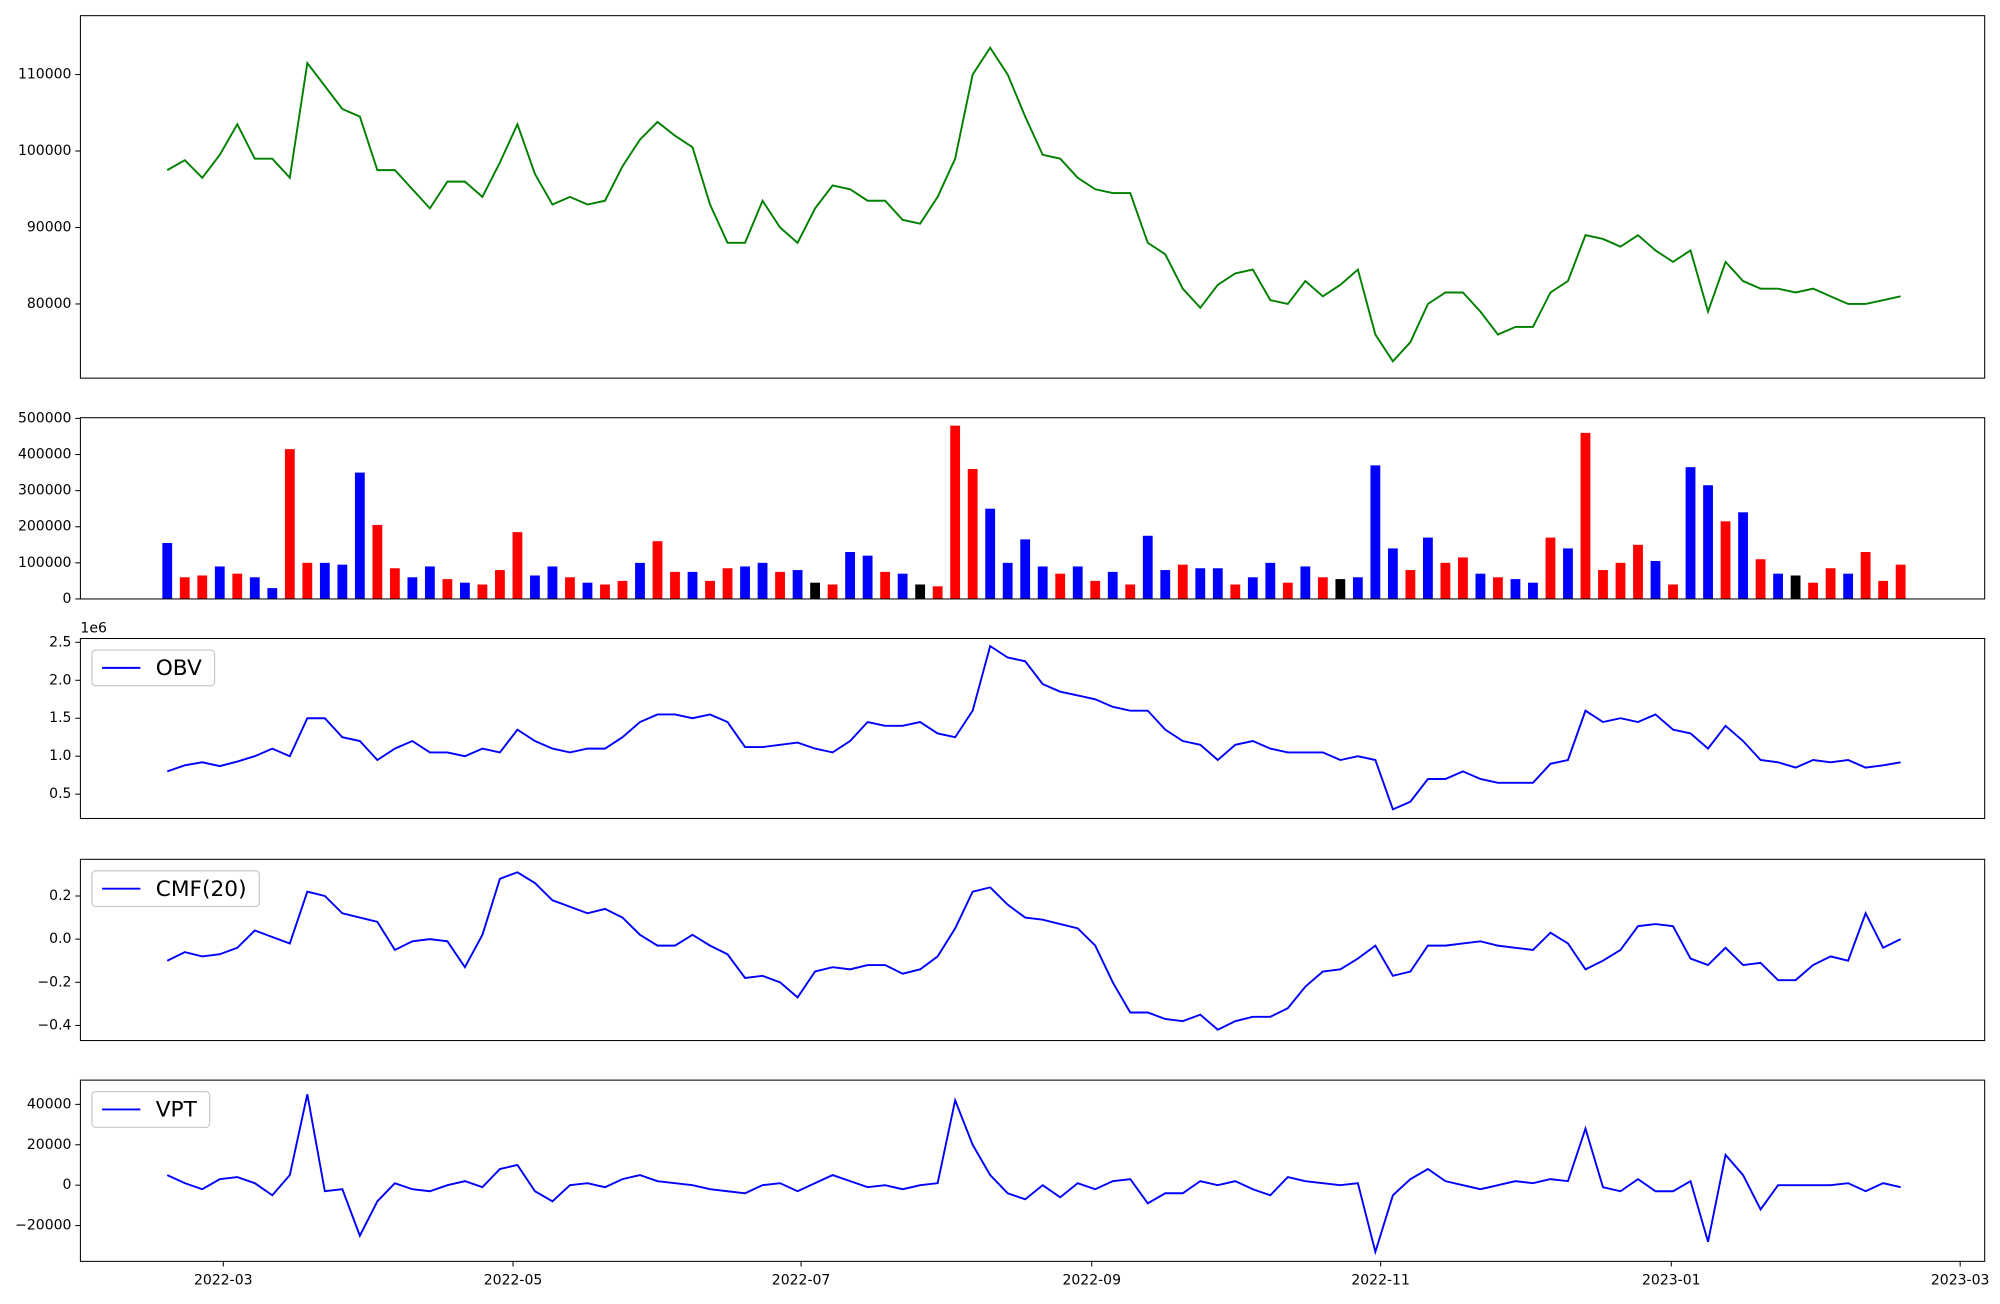 The width and height of the screenshot is (2000, 1304). Describe the element at coordinates (93, 628) in the screenshot. I see `offset-label: 1e6` at that location.